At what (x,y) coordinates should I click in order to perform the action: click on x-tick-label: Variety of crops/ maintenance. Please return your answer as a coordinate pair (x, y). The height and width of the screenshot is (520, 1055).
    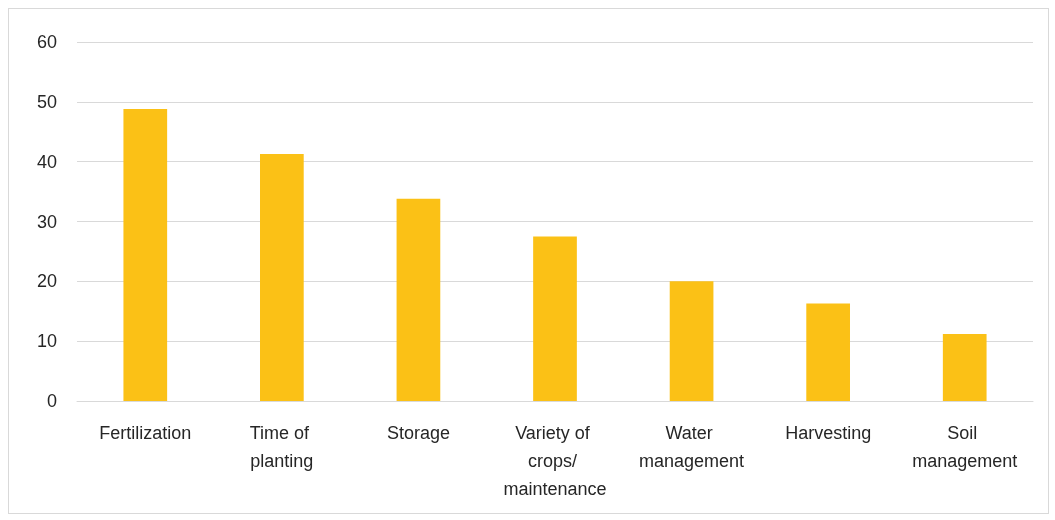
    Looking at the image, I should click on (555, 461).